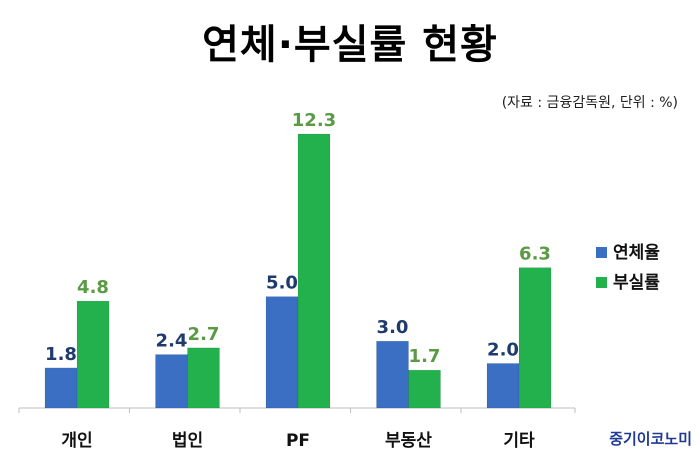  Describe the element at coordinates (519, 441) in the screenshot. I see `x-tick-label: 기타` at that location.